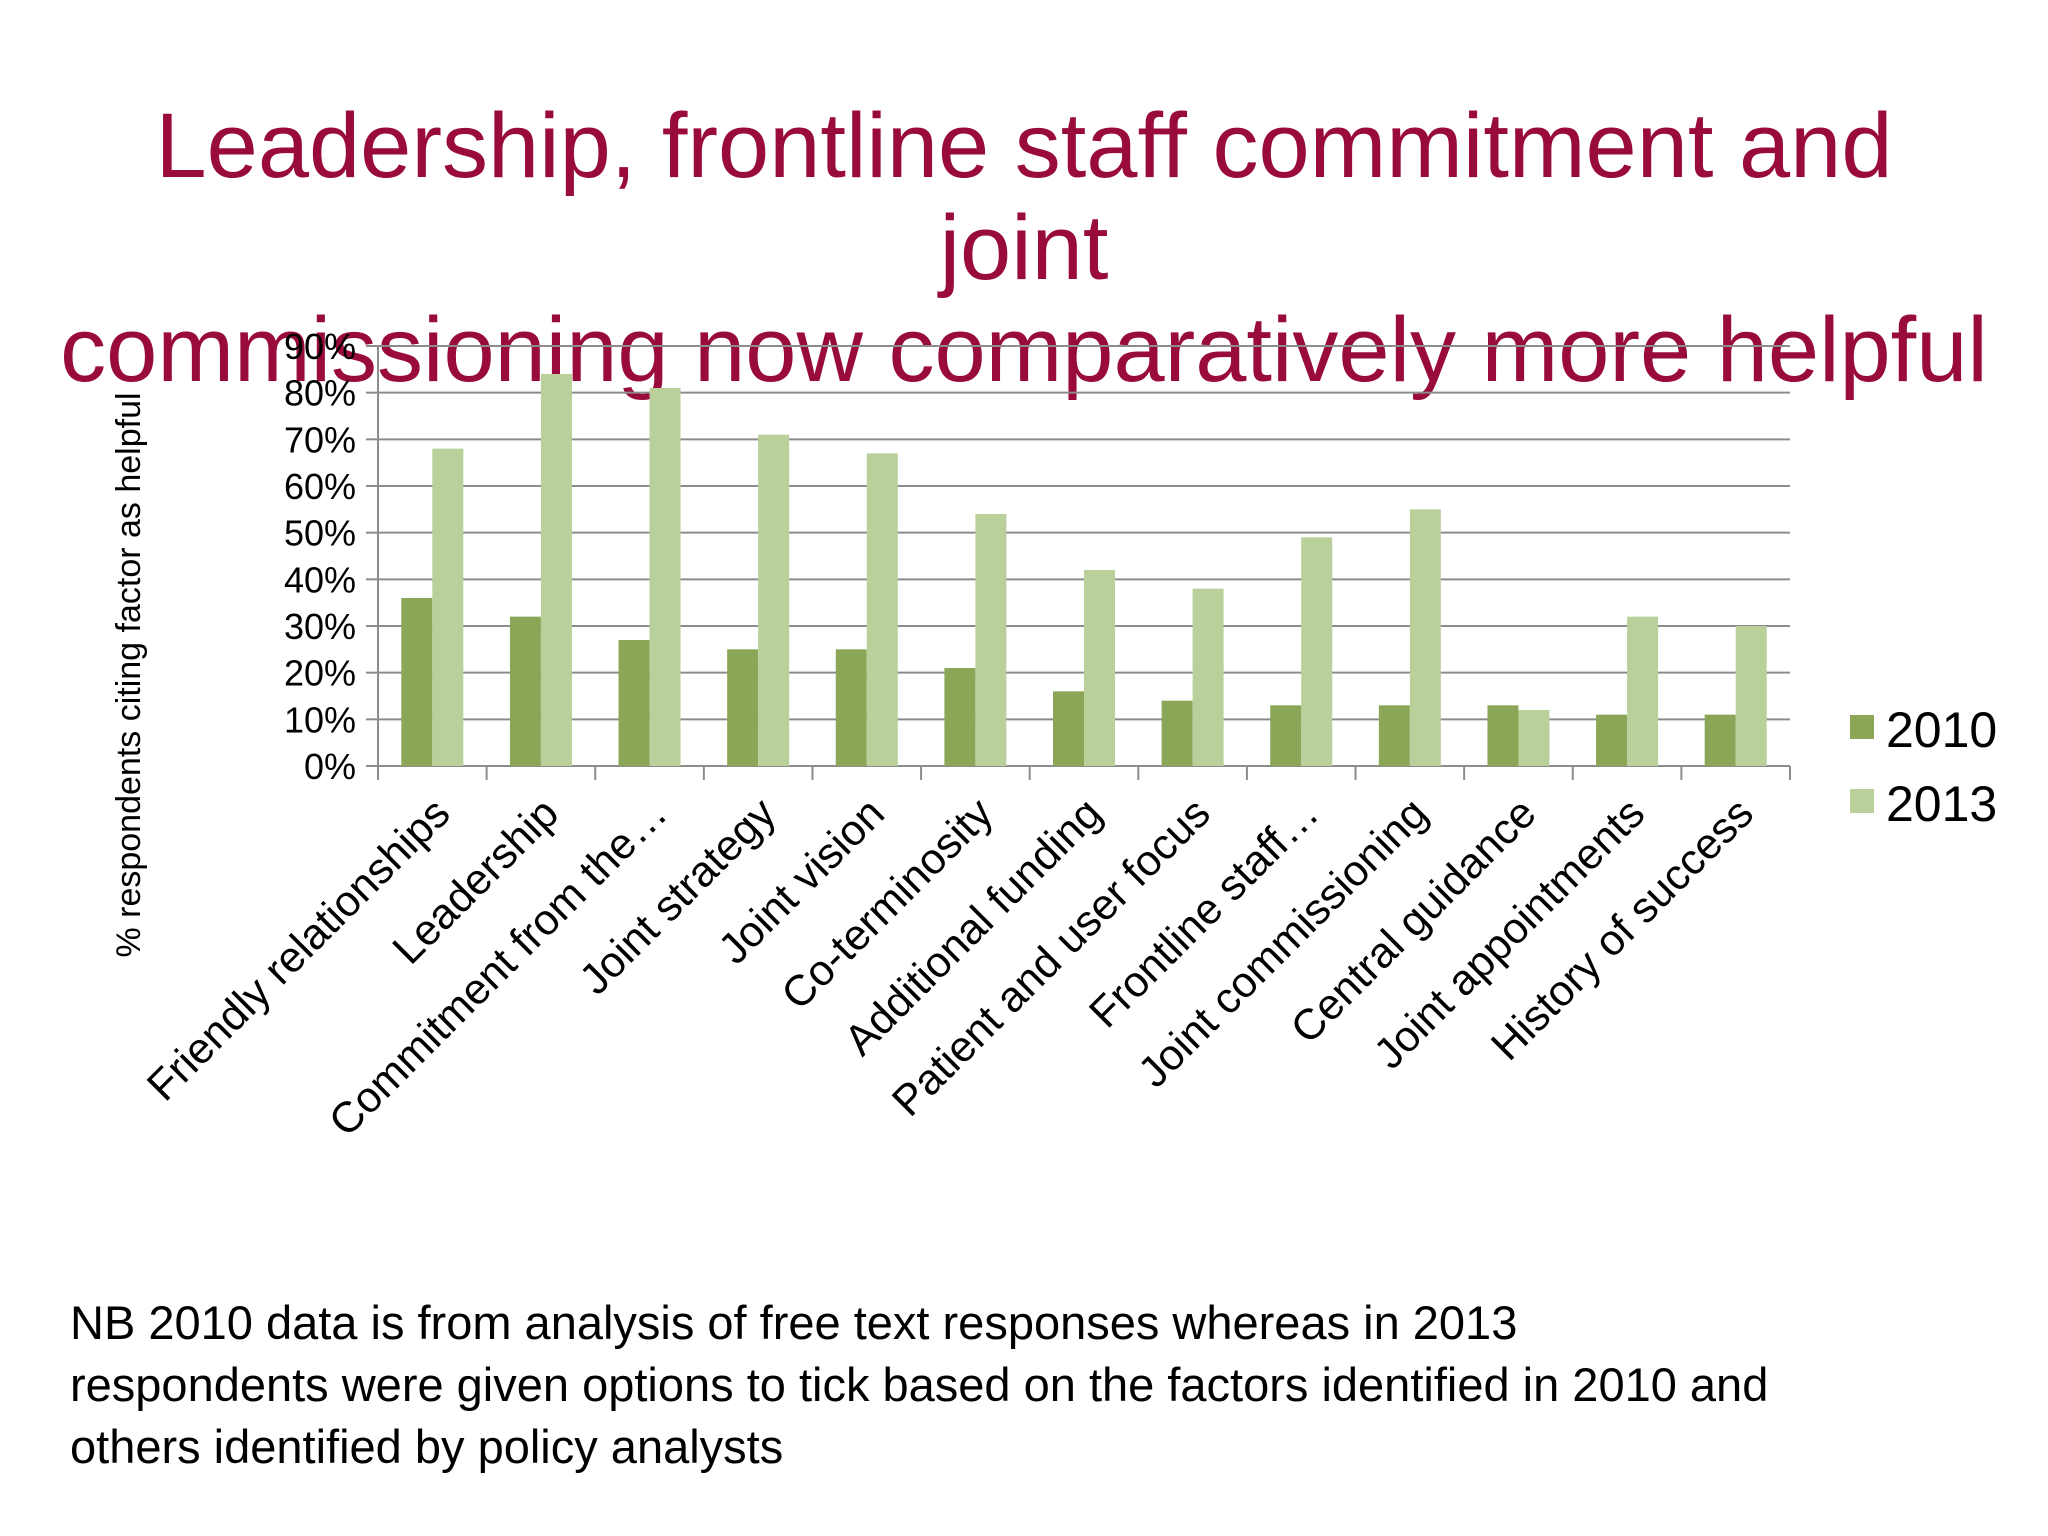 Image resolution: width=2048 pixels, height=1536 pixels. Describe the element at coordinates (427, 1446) in the screenshot. I see `footnote-line-3: others identified by policy analysts` at that location.